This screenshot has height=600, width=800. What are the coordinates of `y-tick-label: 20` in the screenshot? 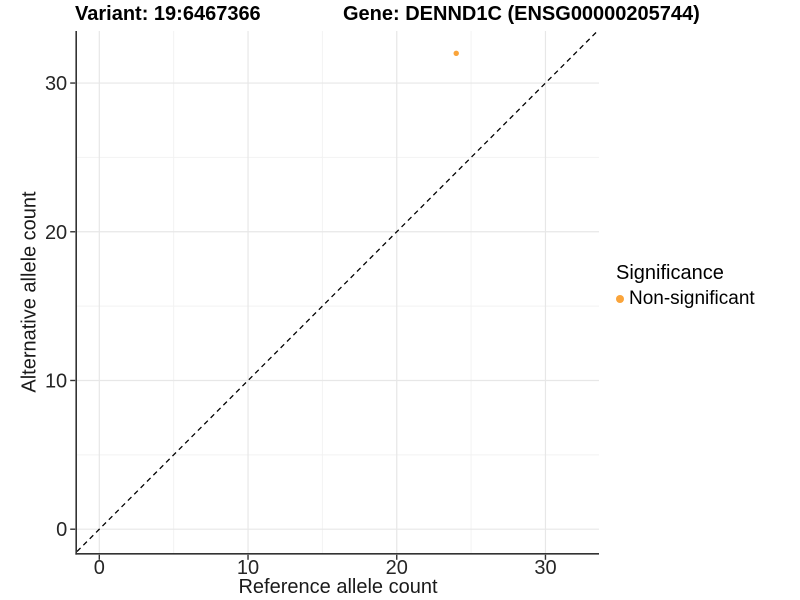 It's located at (56, 233).